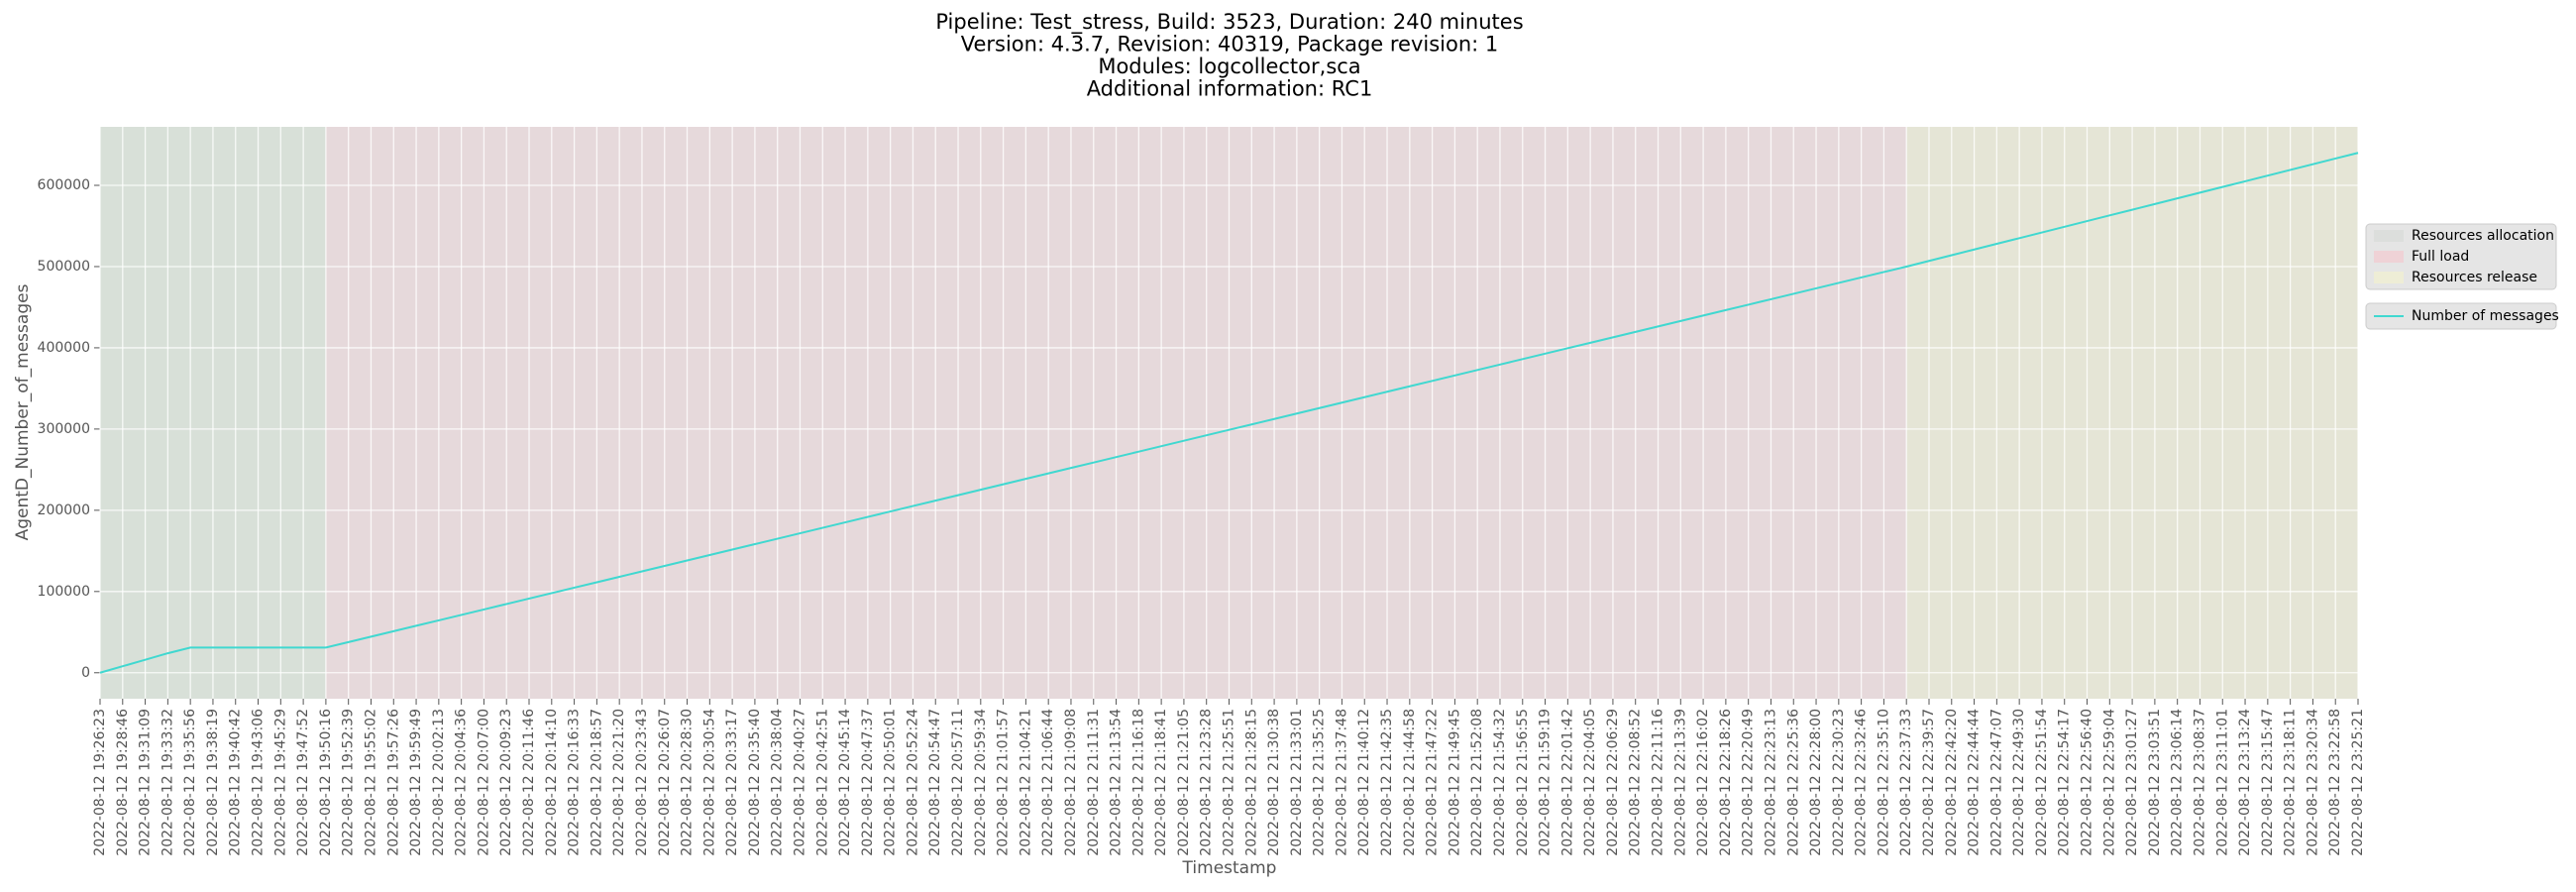  Describe the element at coordinates (1839, 782) in the screenshot. I see `x-tick-label: 2022-08-12 22:30:23` at that location.